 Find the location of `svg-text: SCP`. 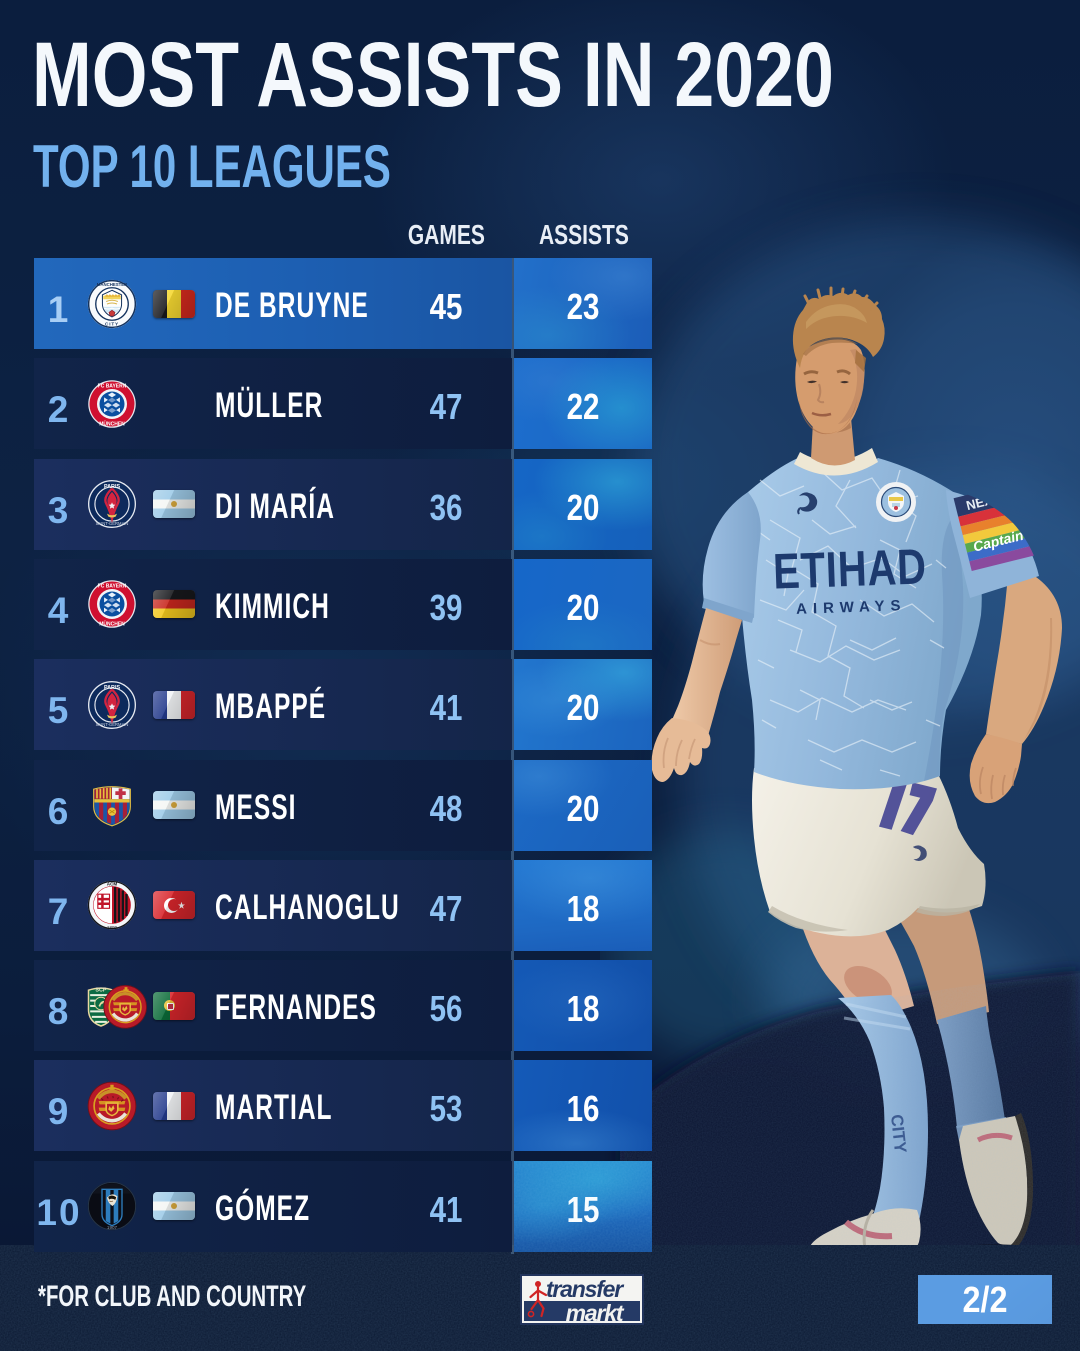

svg-text: SCP is located at coordinates (101, 990).